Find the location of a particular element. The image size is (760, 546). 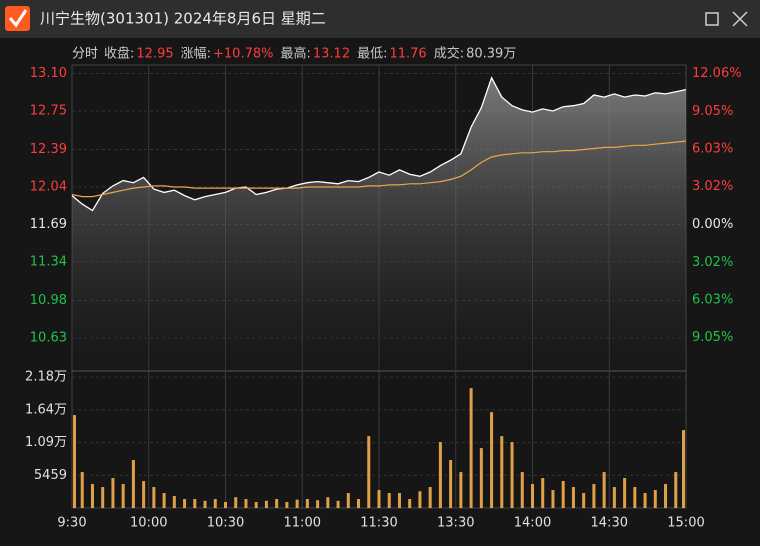

info-label: 涨幅: is located at coordinates (196, 54).